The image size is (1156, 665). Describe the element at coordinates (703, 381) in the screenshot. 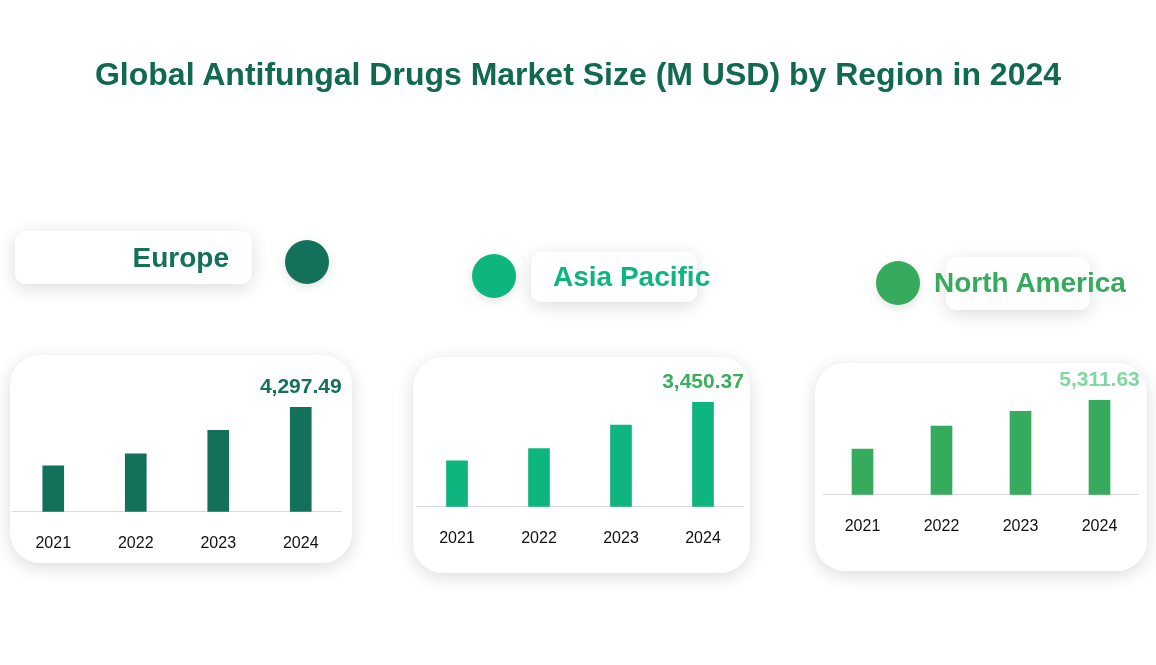

I see `data-label: 3,450.37` at that location.